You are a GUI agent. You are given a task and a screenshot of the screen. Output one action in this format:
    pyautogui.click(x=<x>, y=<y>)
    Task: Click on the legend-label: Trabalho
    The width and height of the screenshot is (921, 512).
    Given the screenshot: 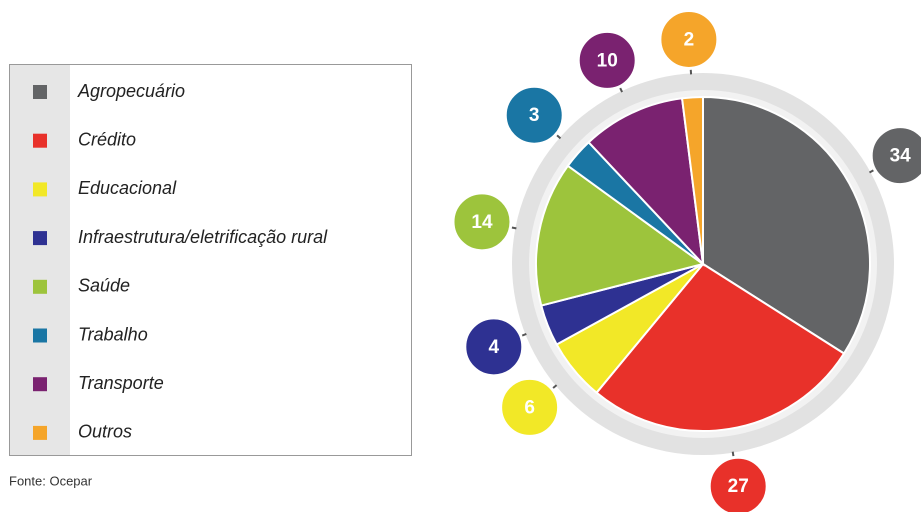 What is the action you would take?
    pyautogui.click(x=113, y=334)
    